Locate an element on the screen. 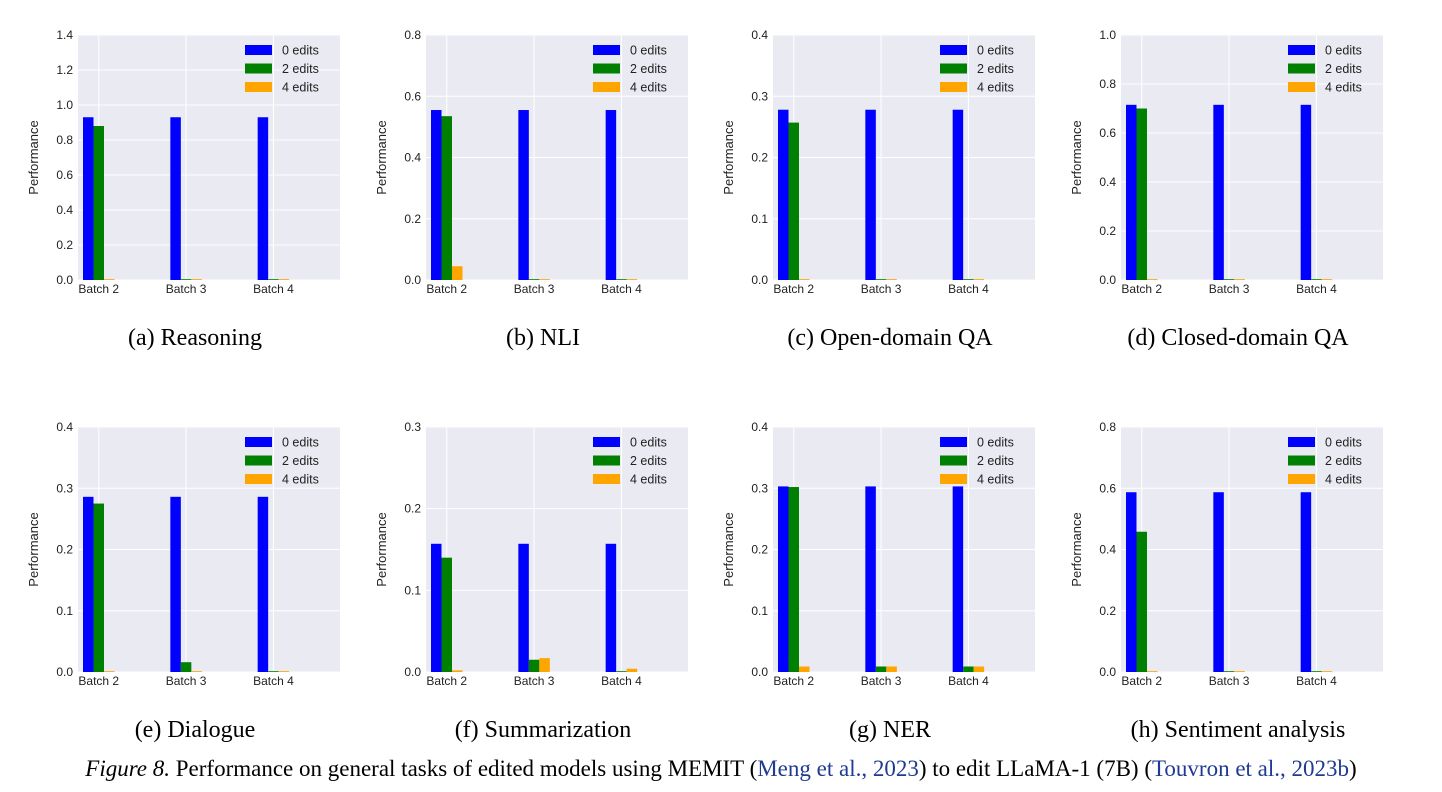 The height and width of the screenshot is (792, 1442). figure-label: Figure 8. is located at coordinates (128, 768).